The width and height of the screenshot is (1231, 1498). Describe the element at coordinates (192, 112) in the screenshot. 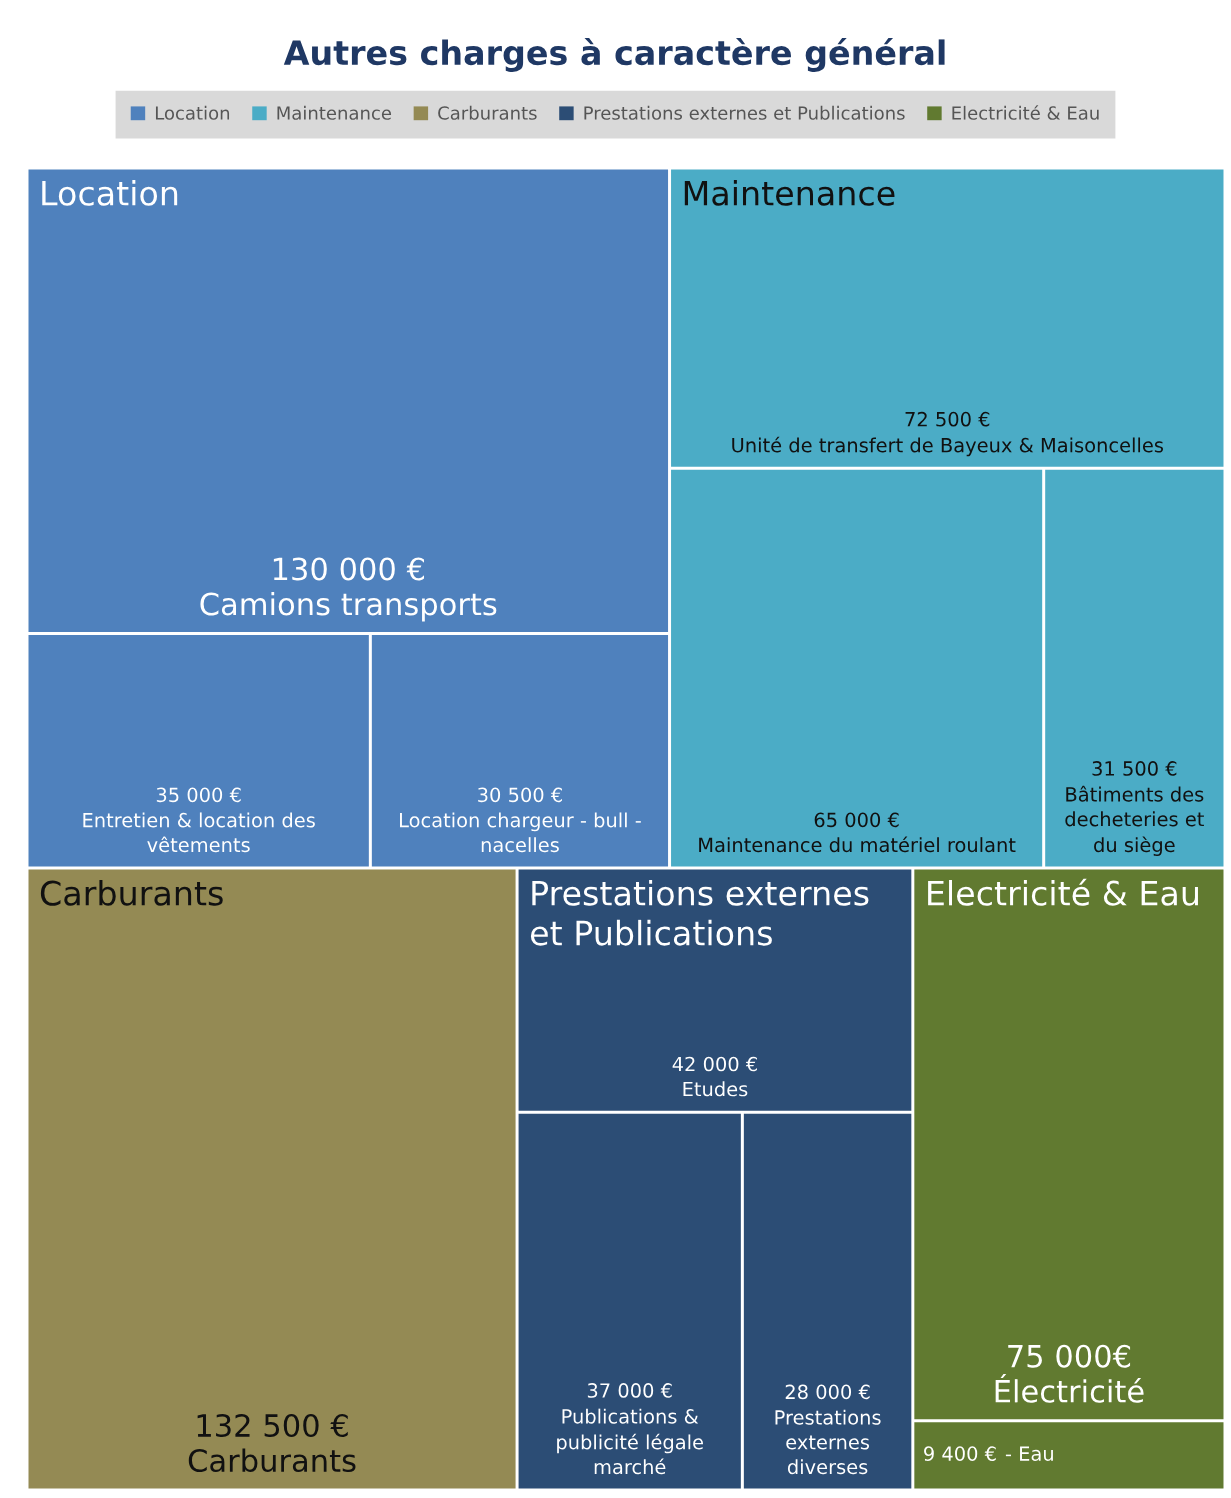

I see `legend-label: Location` at that location.